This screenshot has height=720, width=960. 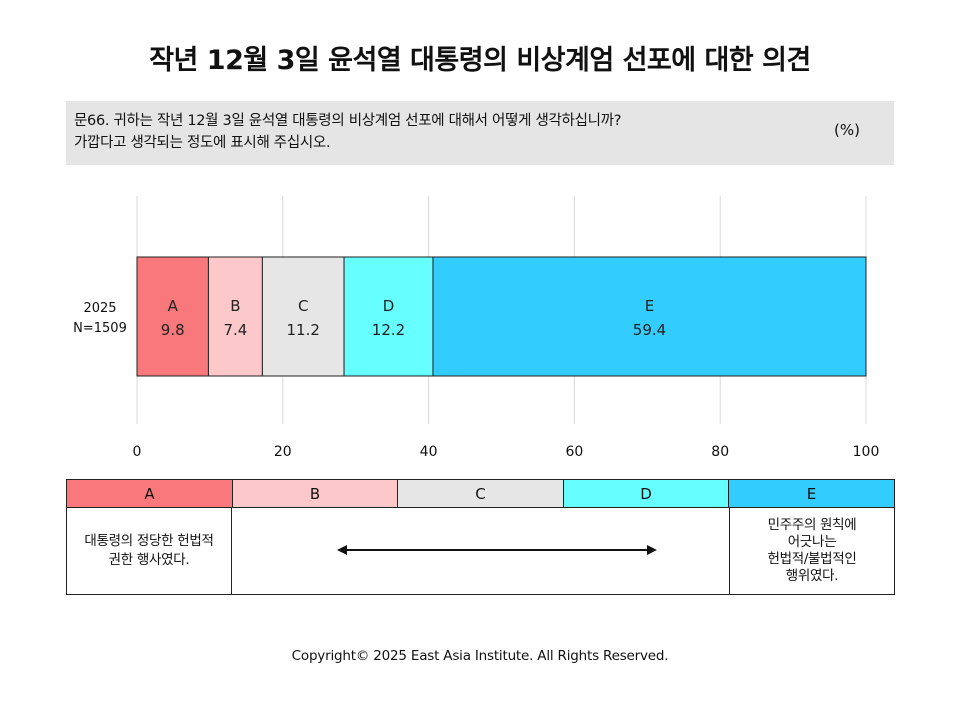 I want to click on x-tick-label: 60, so click(x=574, y=452).